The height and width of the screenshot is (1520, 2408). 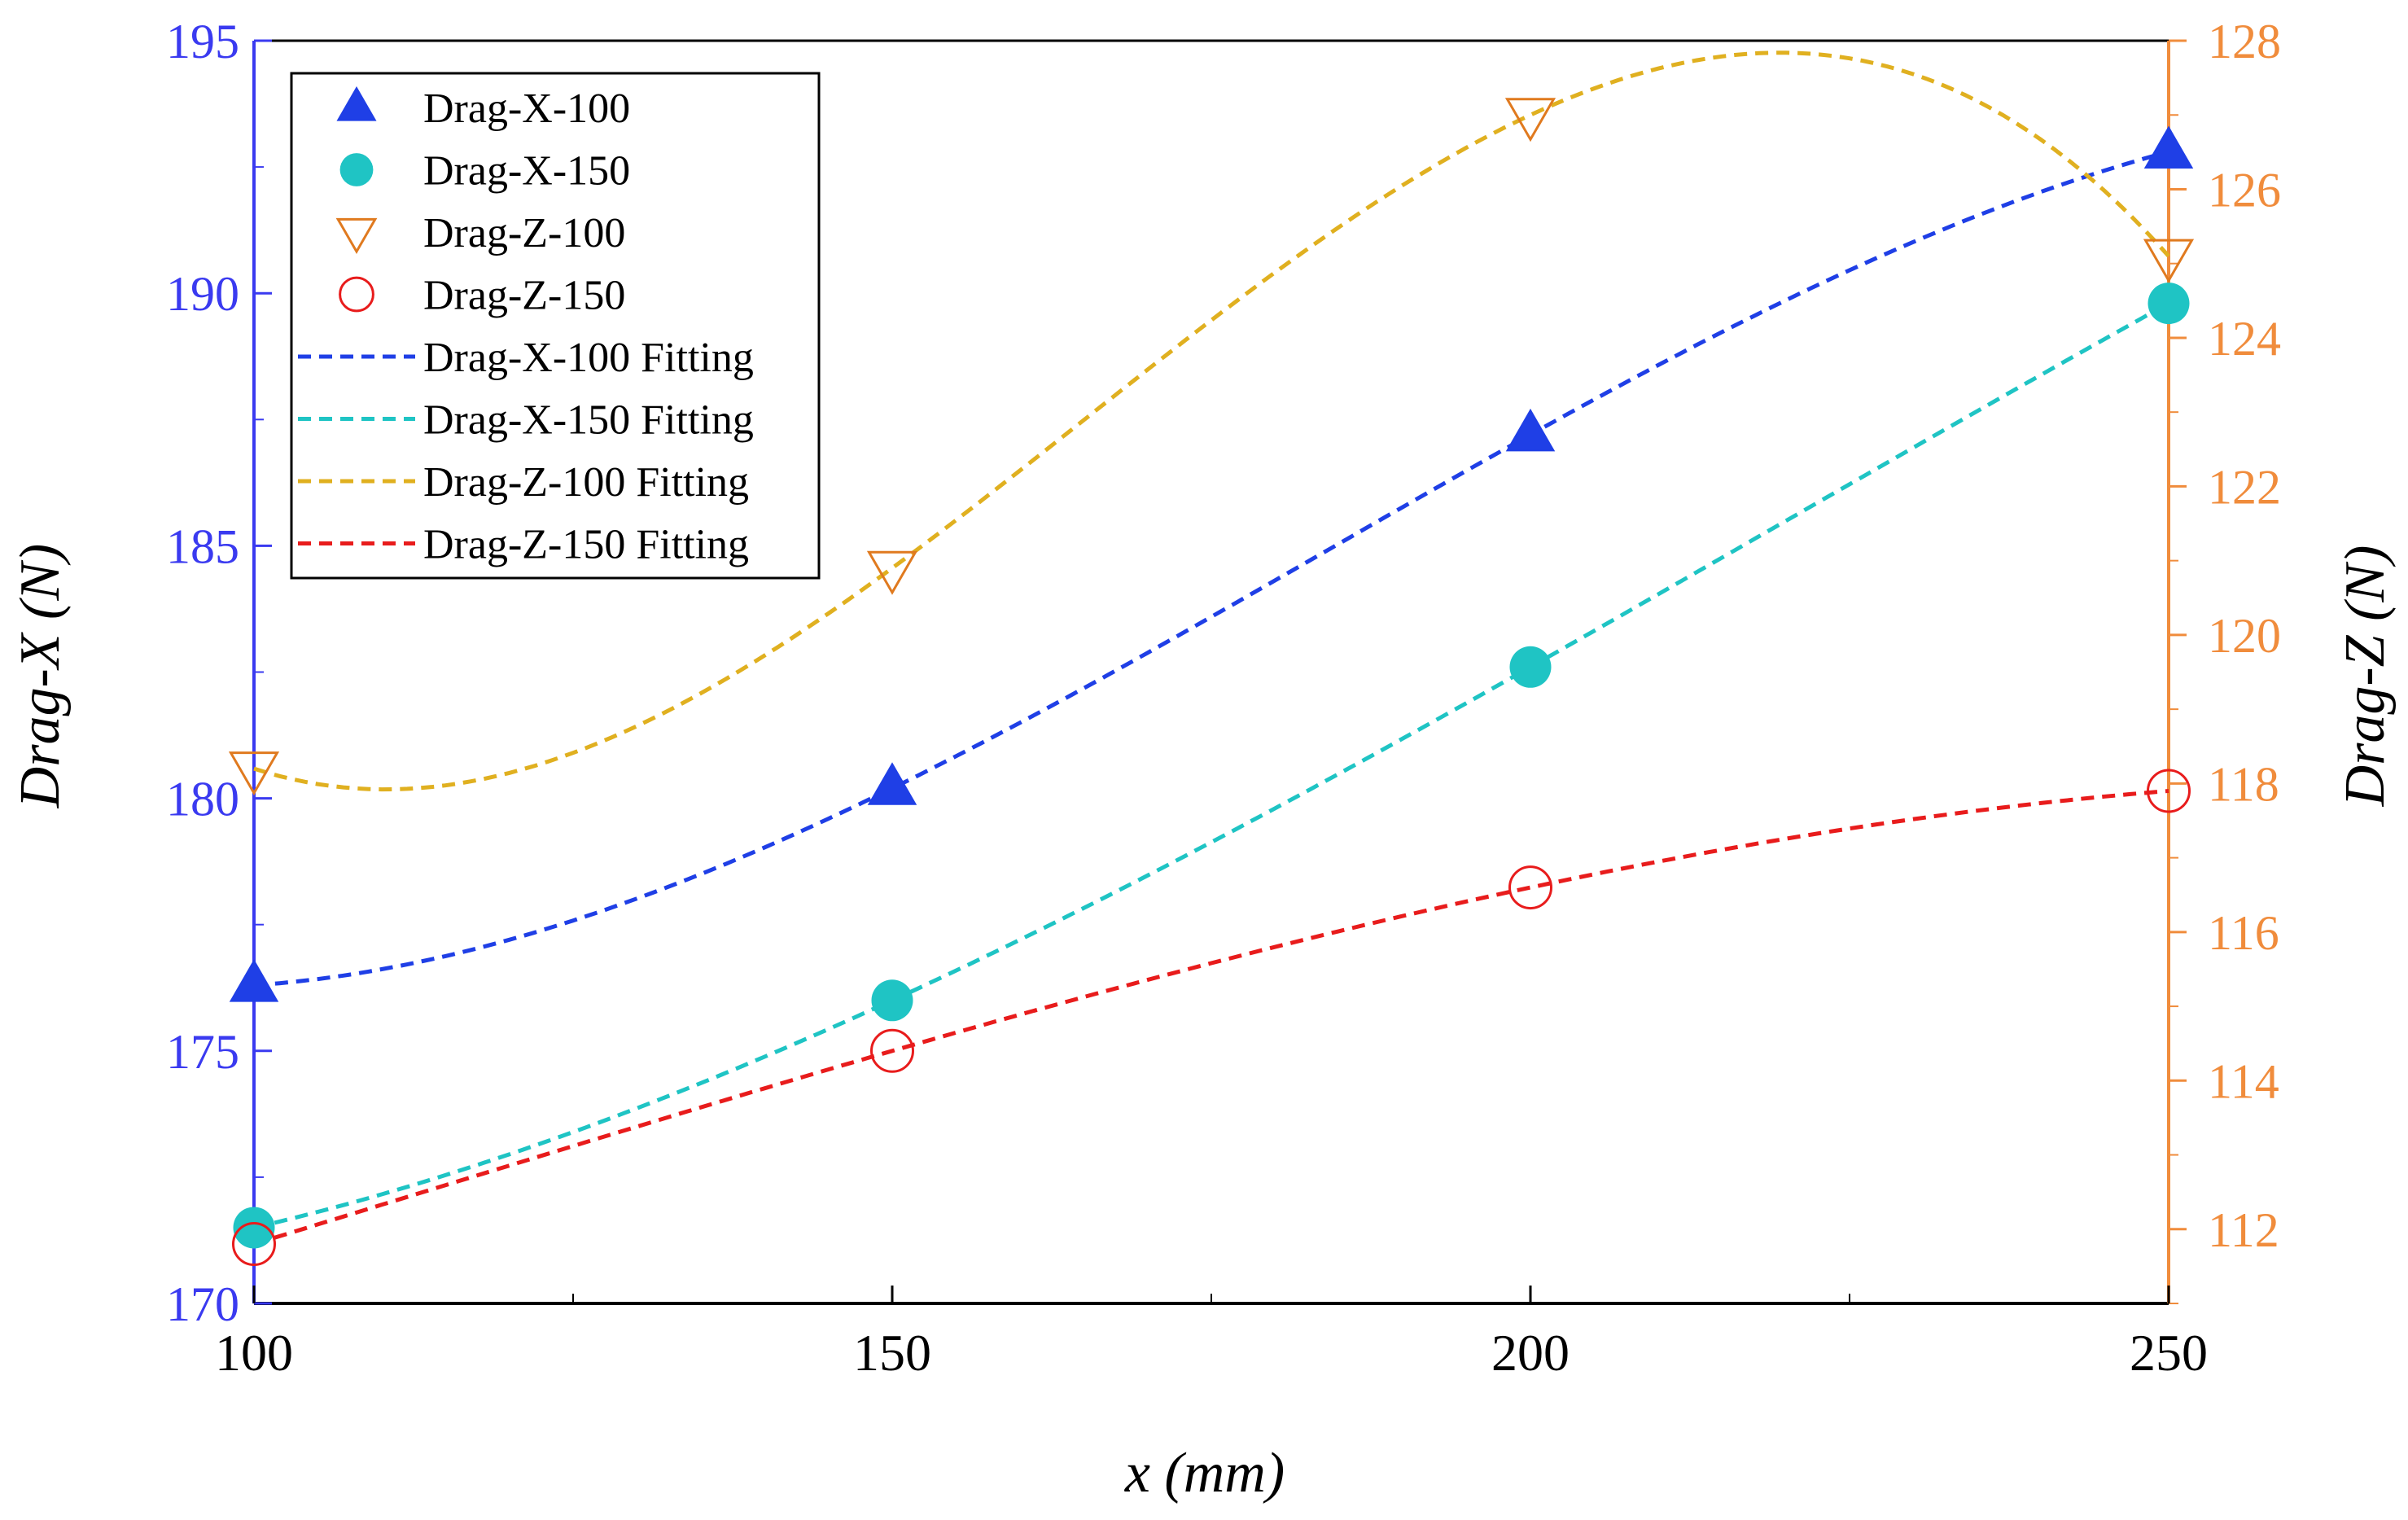 What do you see at coordinates (1212, 1334) in the screenshot?
I see `x-axis: 100 150 200 250` at bounding box center [1212, 1334].